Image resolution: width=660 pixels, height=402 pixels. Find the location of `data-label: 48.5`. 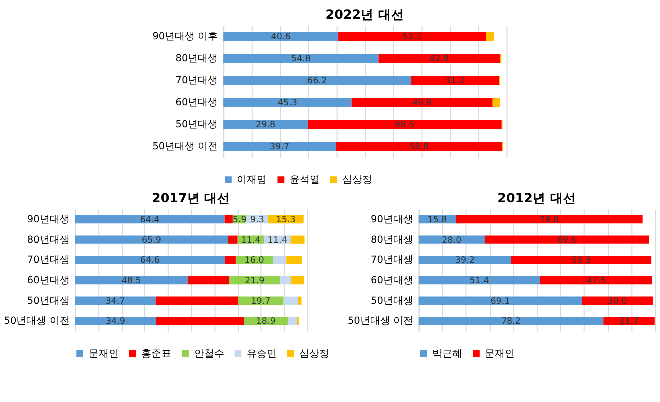

data-label: 48.5 is located at coordinates (132, 281).